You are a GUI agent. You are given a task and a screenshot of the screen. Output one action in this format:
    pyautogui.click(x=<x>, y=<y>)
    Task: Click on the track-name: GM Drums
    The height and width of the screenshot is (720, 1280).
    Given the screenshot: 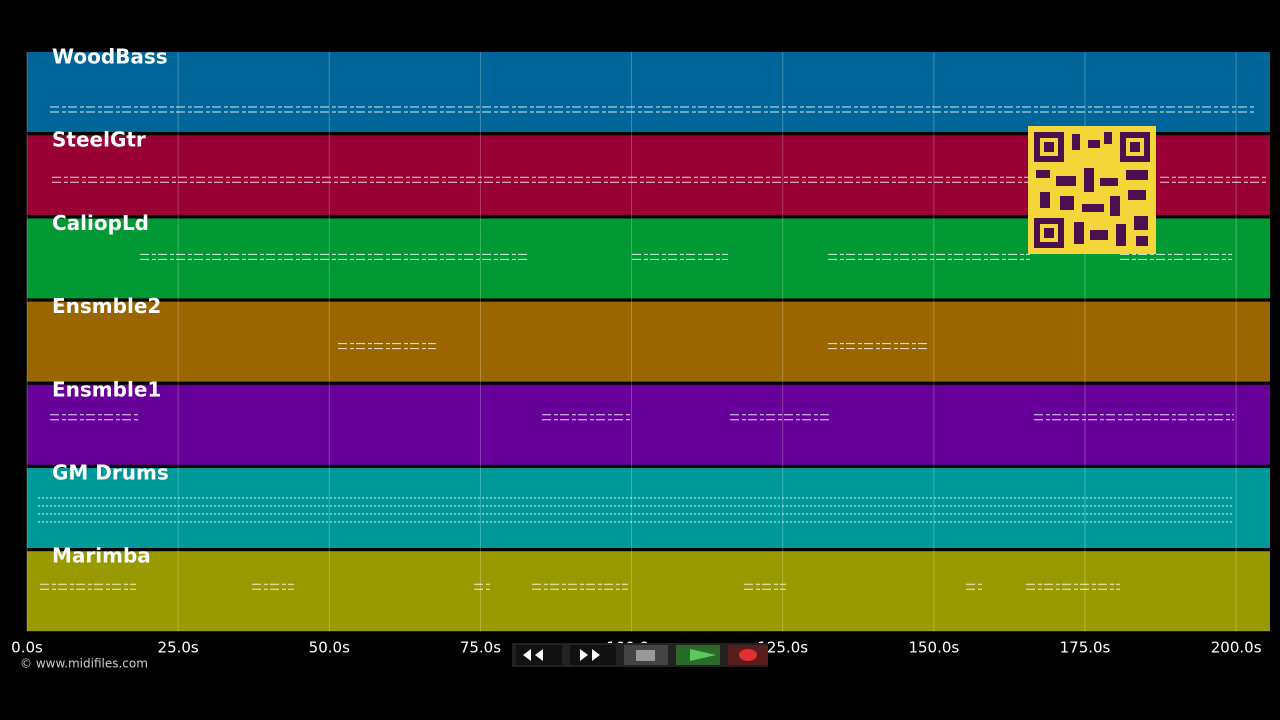 What is the action you would take?
    pyautogui.click(x=110, y=473)
    